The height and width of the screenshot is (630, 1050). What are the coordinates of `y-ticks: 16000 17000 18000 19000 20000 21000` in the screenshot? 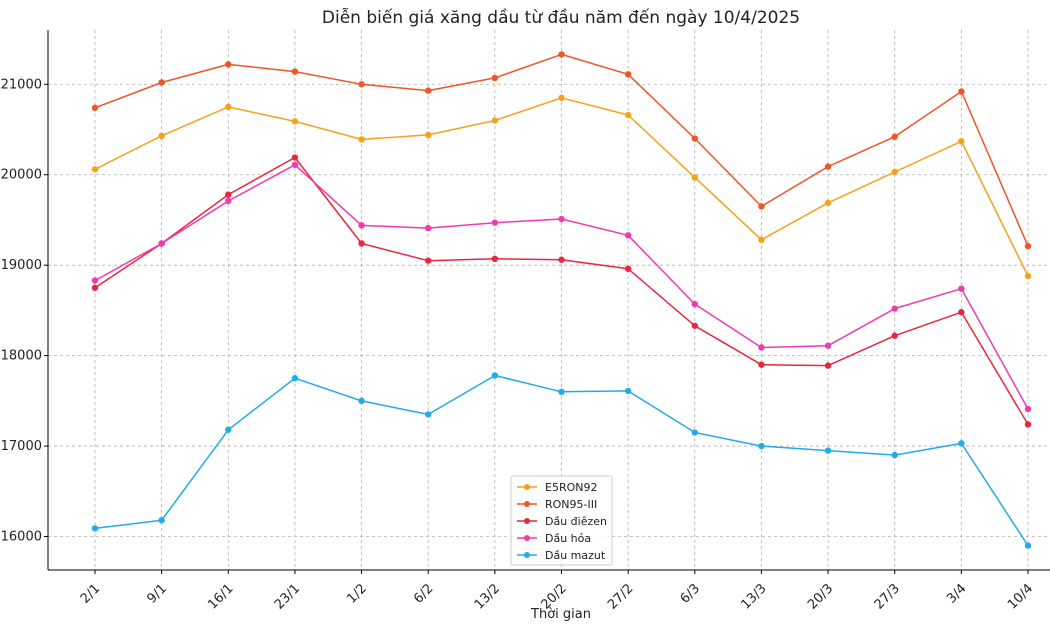 It's located at (24, 311).